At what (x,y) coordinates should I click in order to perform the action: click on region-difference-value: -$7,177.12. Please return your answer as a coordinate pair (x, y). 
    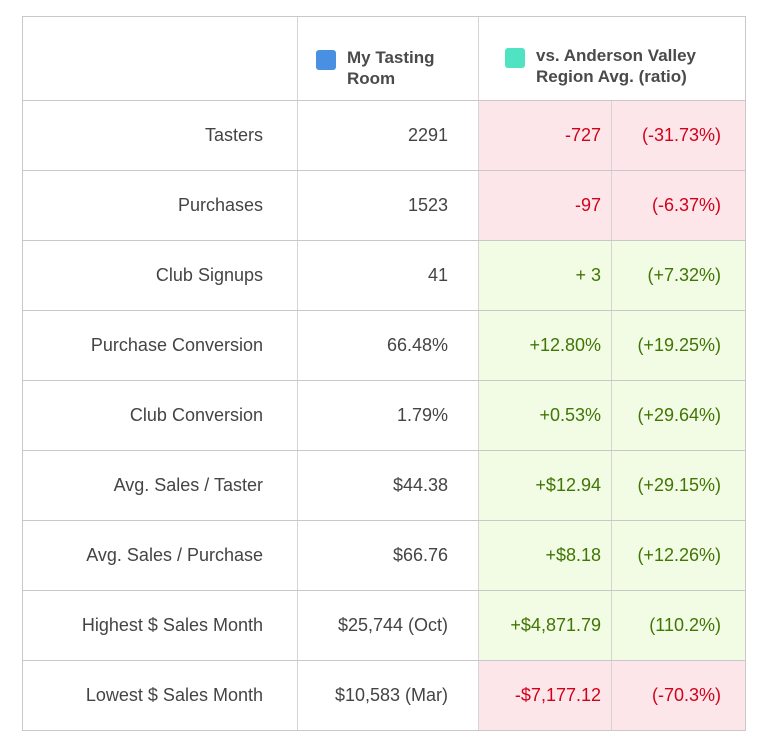
    Looking at the image, I should click on (544, 695).